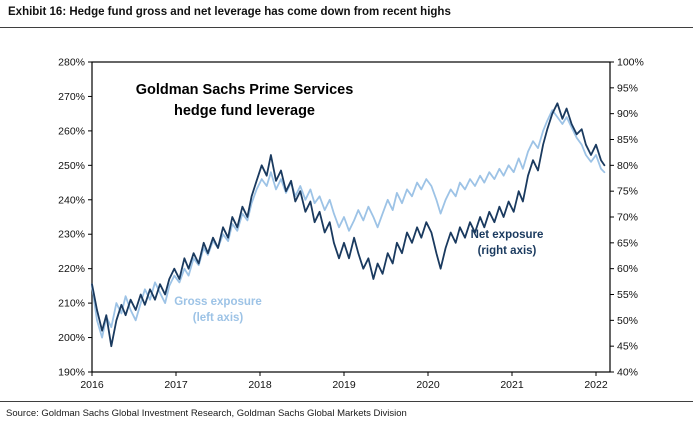 The width and height of the screenshot is (693, 433). What do you see at coordinates (176, 385) in the screenshot?
I see `x-axis-tick-label: 2017` at bounding box center [176, 385].